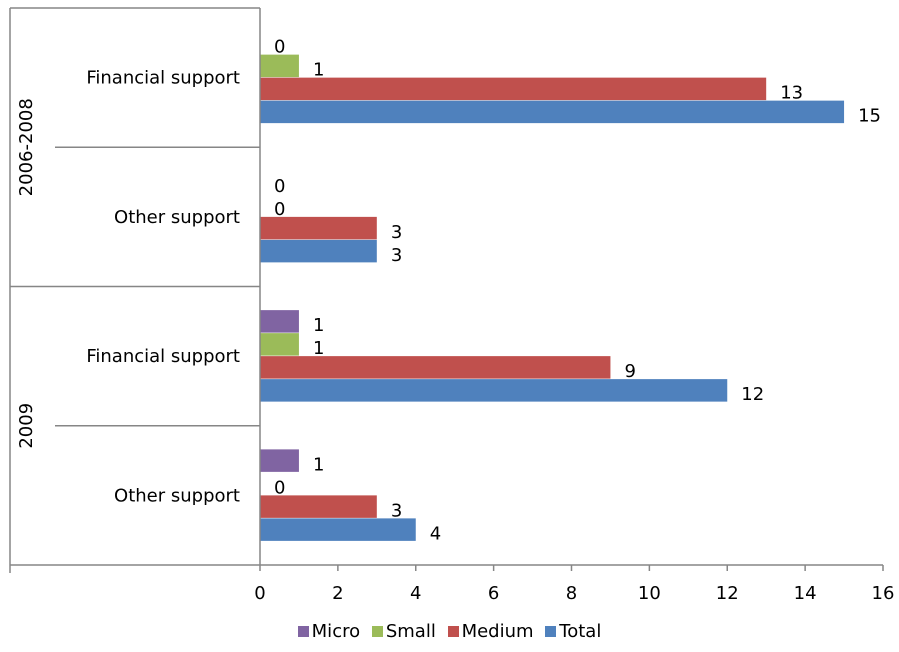  What do you see at coordinates (279, 209) in the screenshot?
I see `data-label-g0-other-support-small: 0` at bounding box center [279, 209].